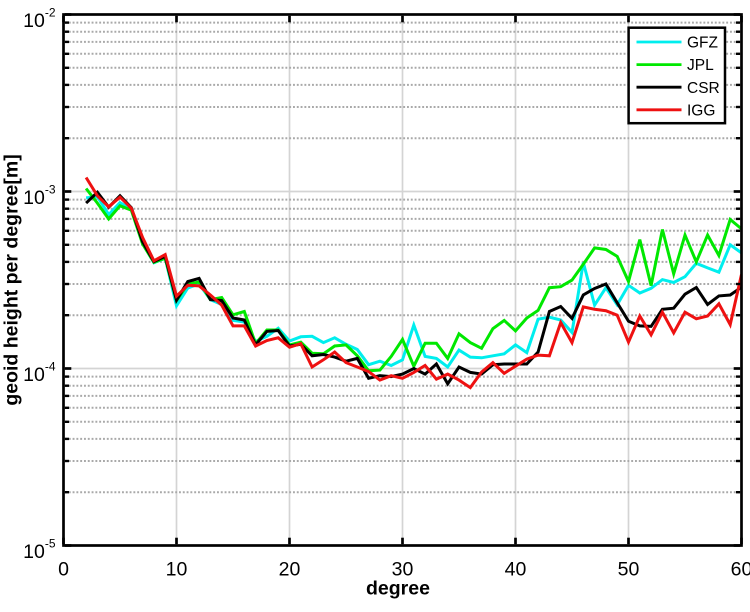  I want to click on svg-text: IGG, so click(701, 110).